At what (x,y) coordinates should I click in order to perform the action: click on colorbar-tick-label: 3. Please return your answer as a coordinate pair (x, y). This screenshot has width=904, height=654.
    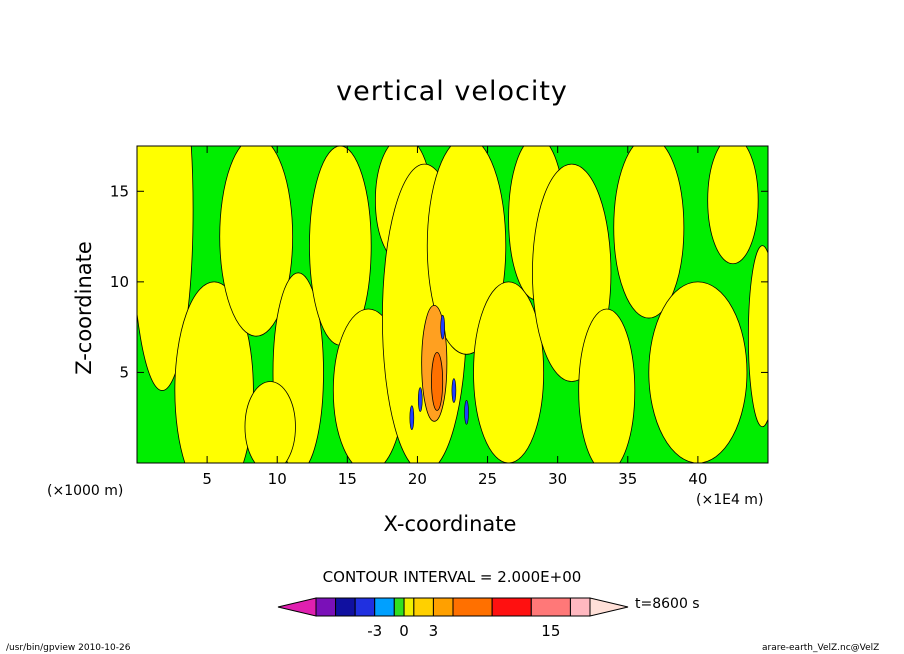
    Looking at the image, I should click on (434, 631).